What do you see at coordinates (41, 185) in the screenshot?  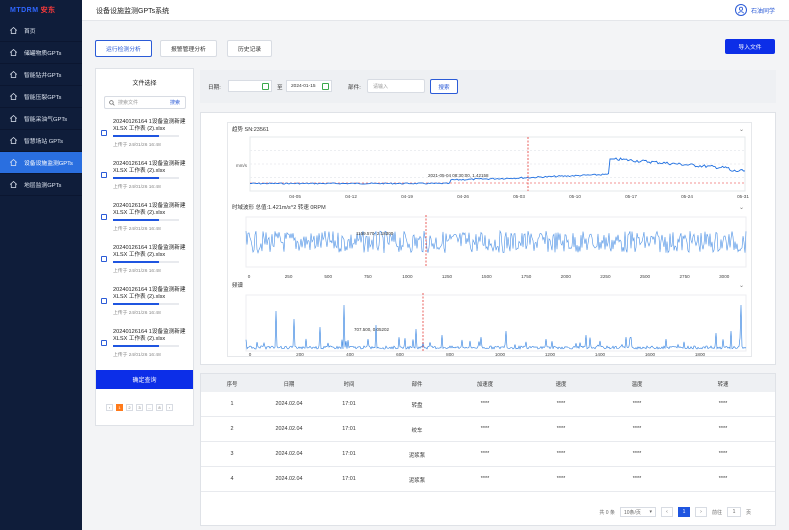 I see `sidebar-item: 地层监测GPTs` at bounding box center [41, 185].